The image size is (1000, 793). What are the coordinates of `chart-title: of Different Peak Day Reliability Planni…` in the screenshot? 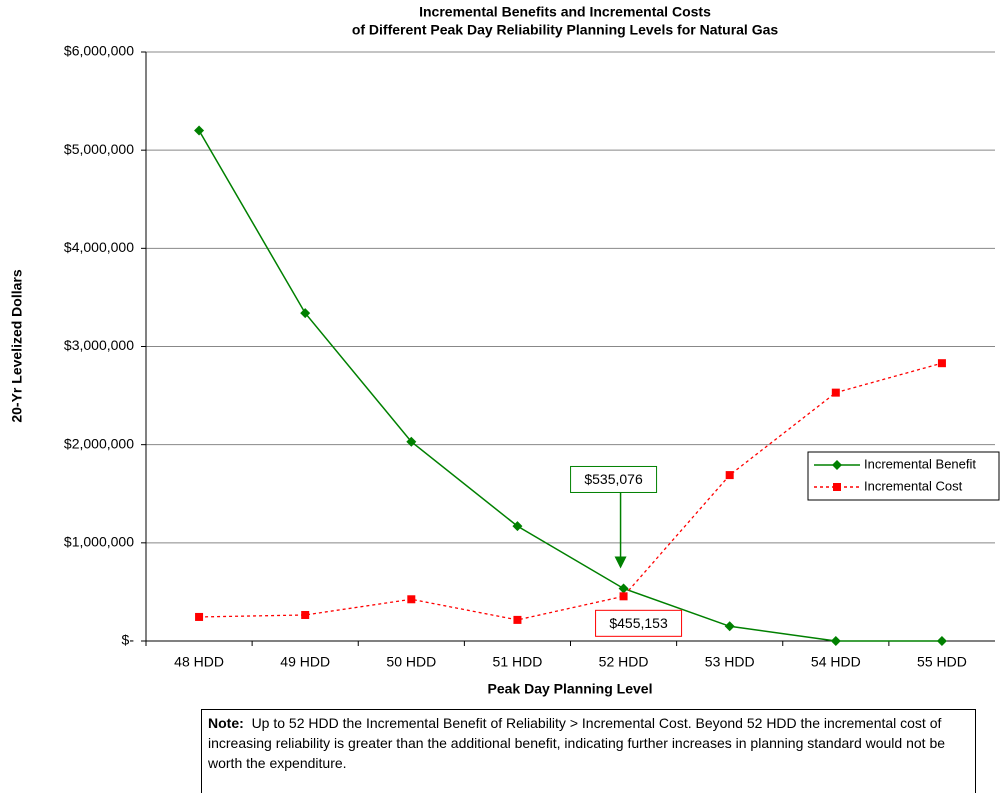 It's located at (565, 30).